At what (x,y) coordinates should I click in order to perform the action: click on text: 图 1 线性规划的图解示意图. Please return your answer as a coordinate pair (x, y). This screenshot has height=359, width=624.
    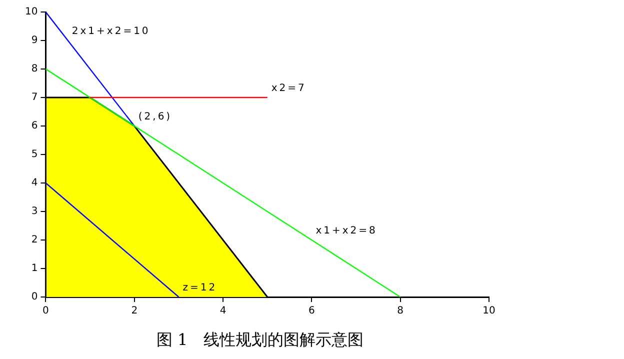
    Looking at the image, I should click on (260, 340).